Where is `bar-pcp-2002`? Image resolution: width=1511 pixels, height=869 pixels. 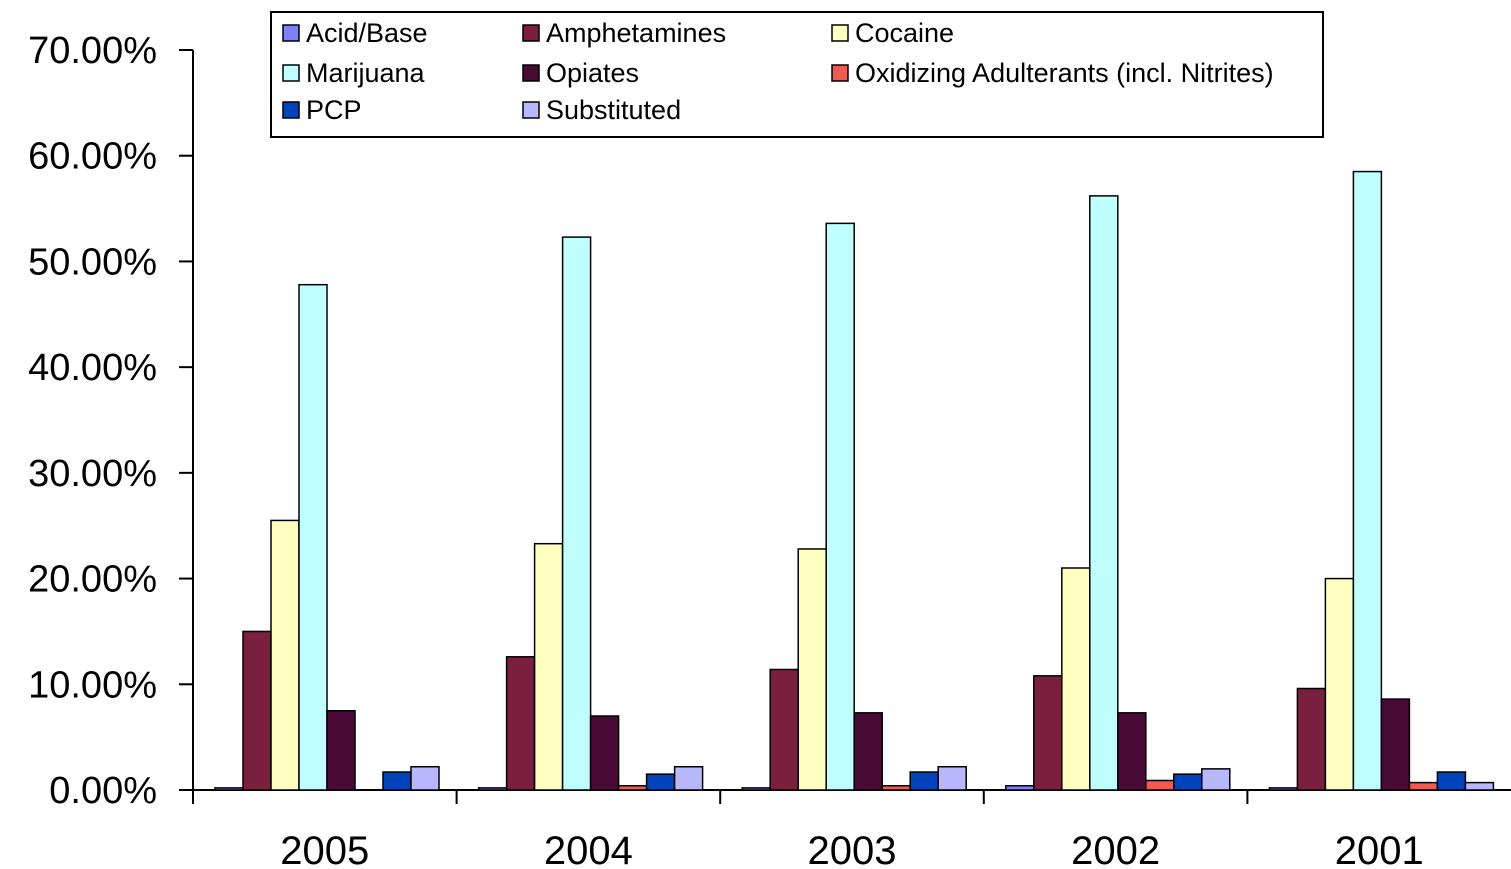
bar-pcp-2002 is located at coordinates (1188, 782).